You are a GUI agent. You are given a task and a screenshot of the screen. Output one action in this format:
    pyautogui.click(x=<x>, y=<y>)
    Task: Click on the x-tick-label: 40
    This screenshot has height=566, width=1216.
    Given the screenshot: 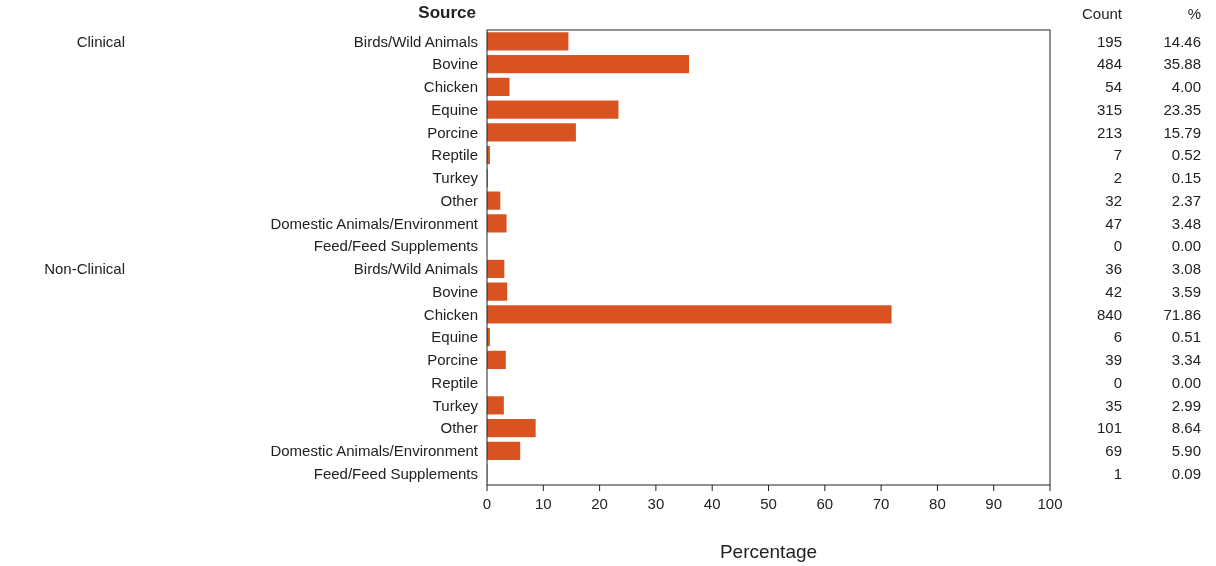 What is the action you would take?
    pyautogui.click(x=712, y=503)
    